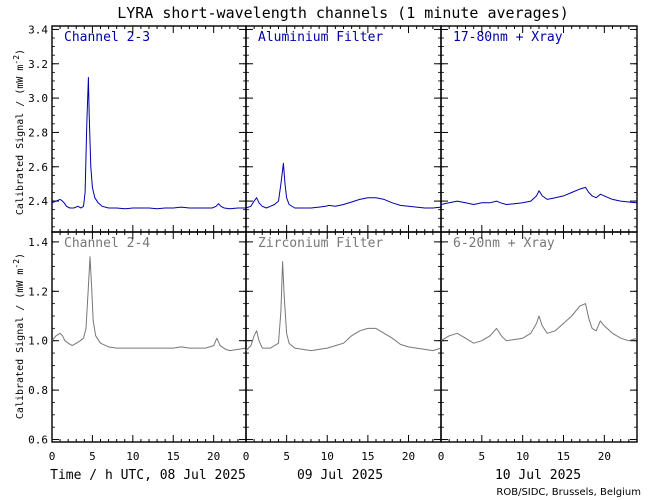 The height and width of the screenshot is (500, 650). I want to click on y-tick-label: 1.0, so click(38, 341).